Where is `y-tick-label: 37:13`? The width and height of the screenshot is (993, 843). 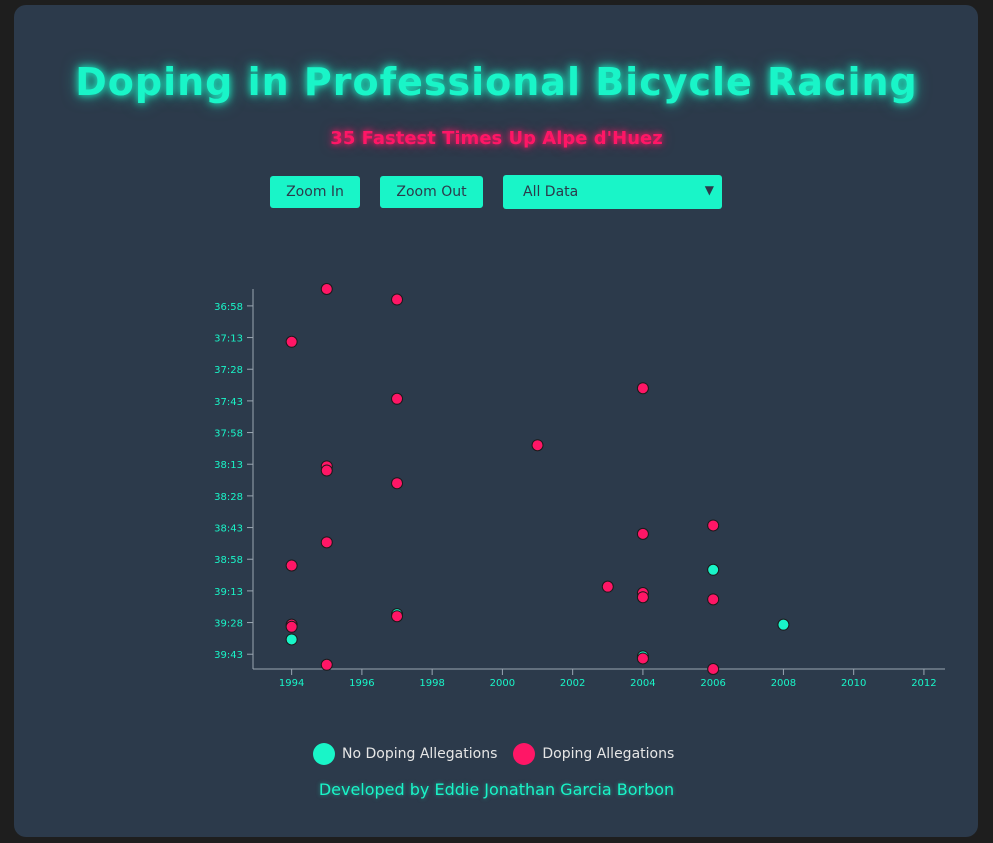 y-tick-label: 37:13 is located at coordinates (228, 339).